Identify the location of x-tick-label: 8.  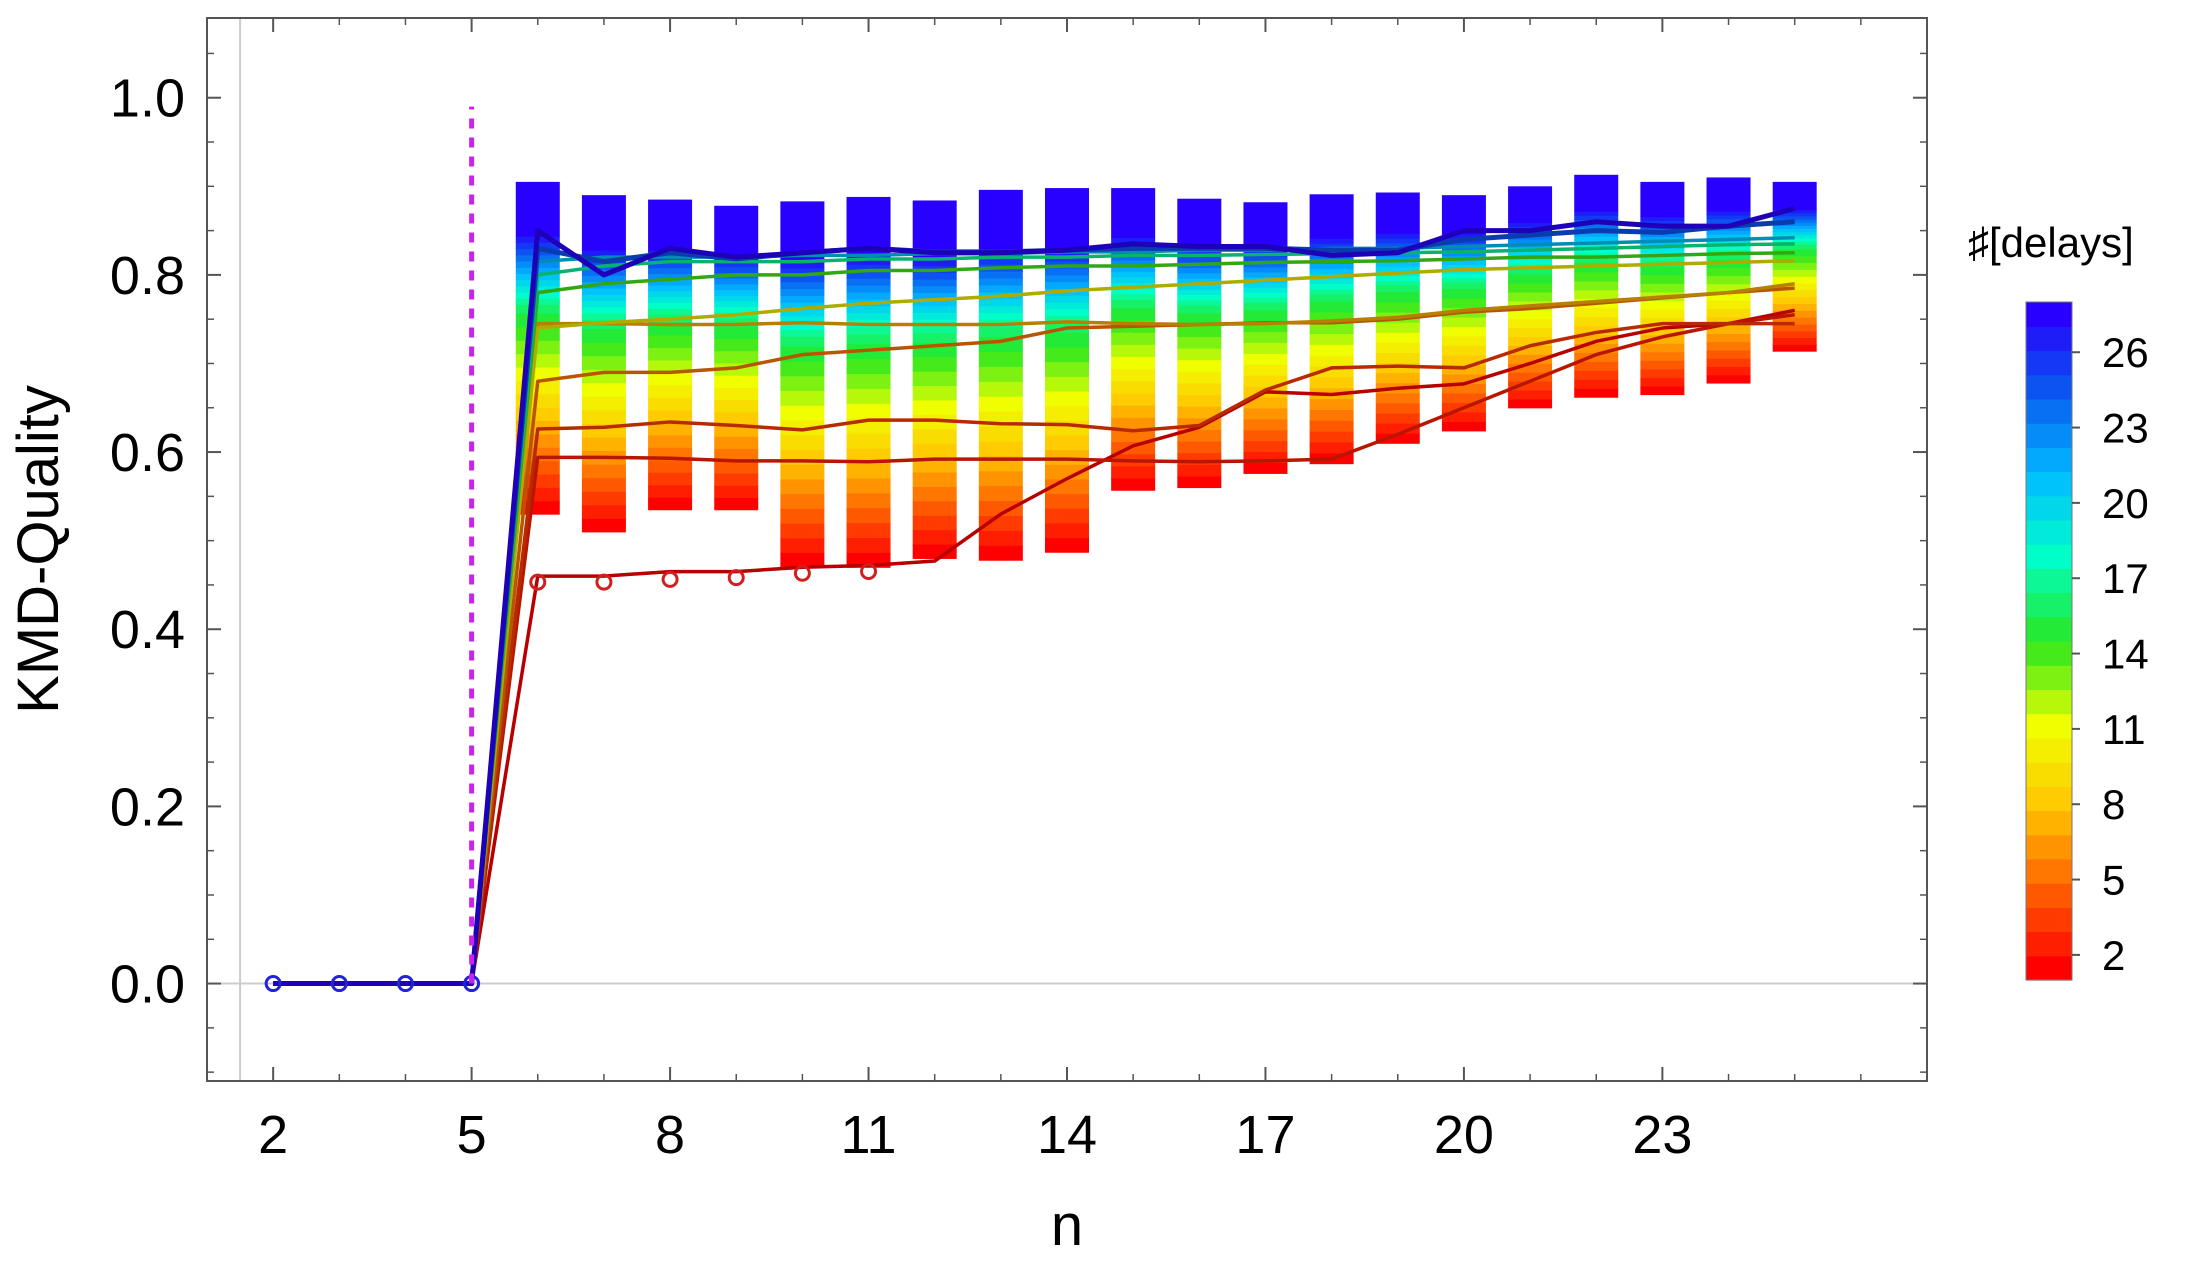
(670, 1135).